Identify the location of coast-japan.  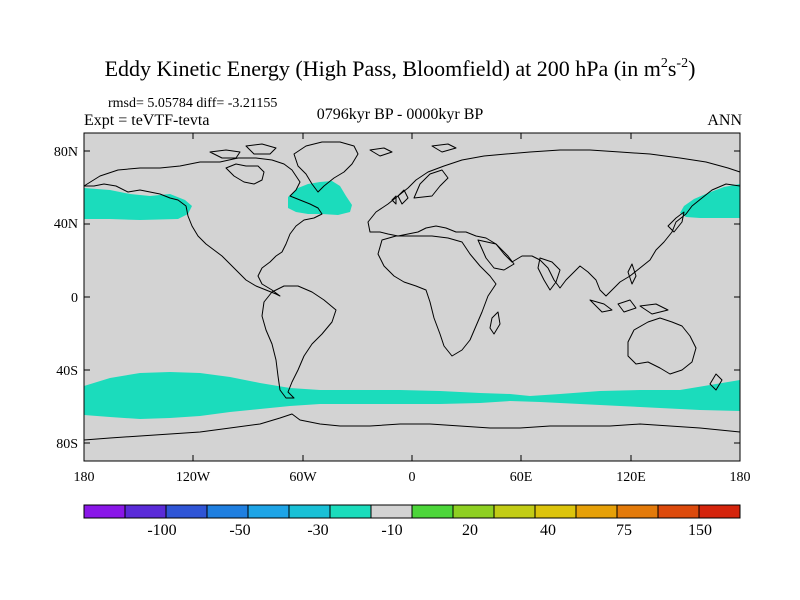
(676, 222).